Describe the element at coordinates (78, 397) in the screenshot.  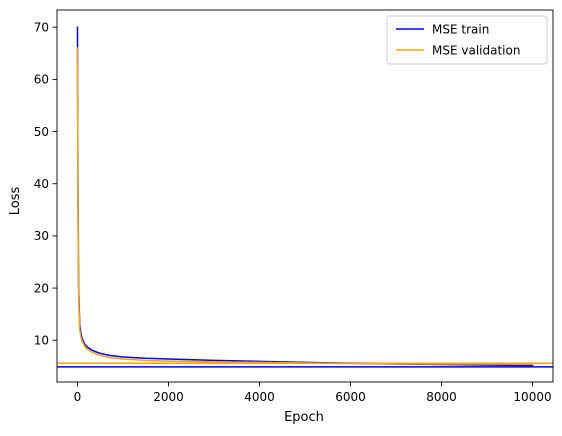
I see `x-tick-label-1: 0` at that location.